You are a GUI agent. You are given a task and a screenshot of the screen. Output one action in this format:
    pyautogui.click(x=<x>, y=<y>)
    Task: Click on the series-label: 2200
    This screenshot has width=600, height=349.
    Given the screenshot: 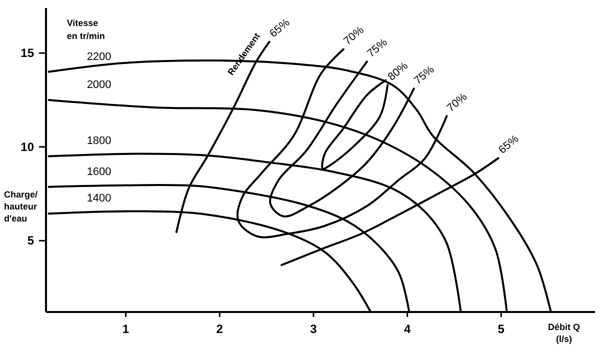 What is the action you would take?
    pyautogui.click(x=99, y=56)
    